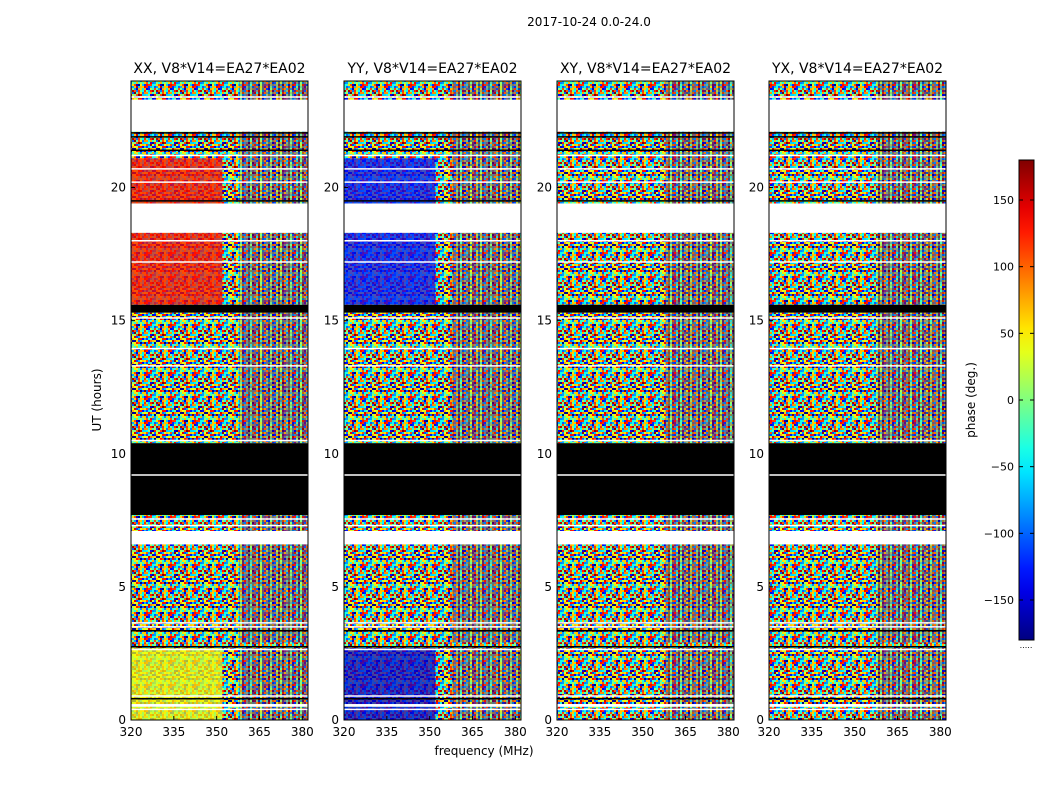 The height and width of the screenshot is (800, 1050). I want to click on panel-title: XY, V8*V14=EA27*EA02, so click(645, 69).